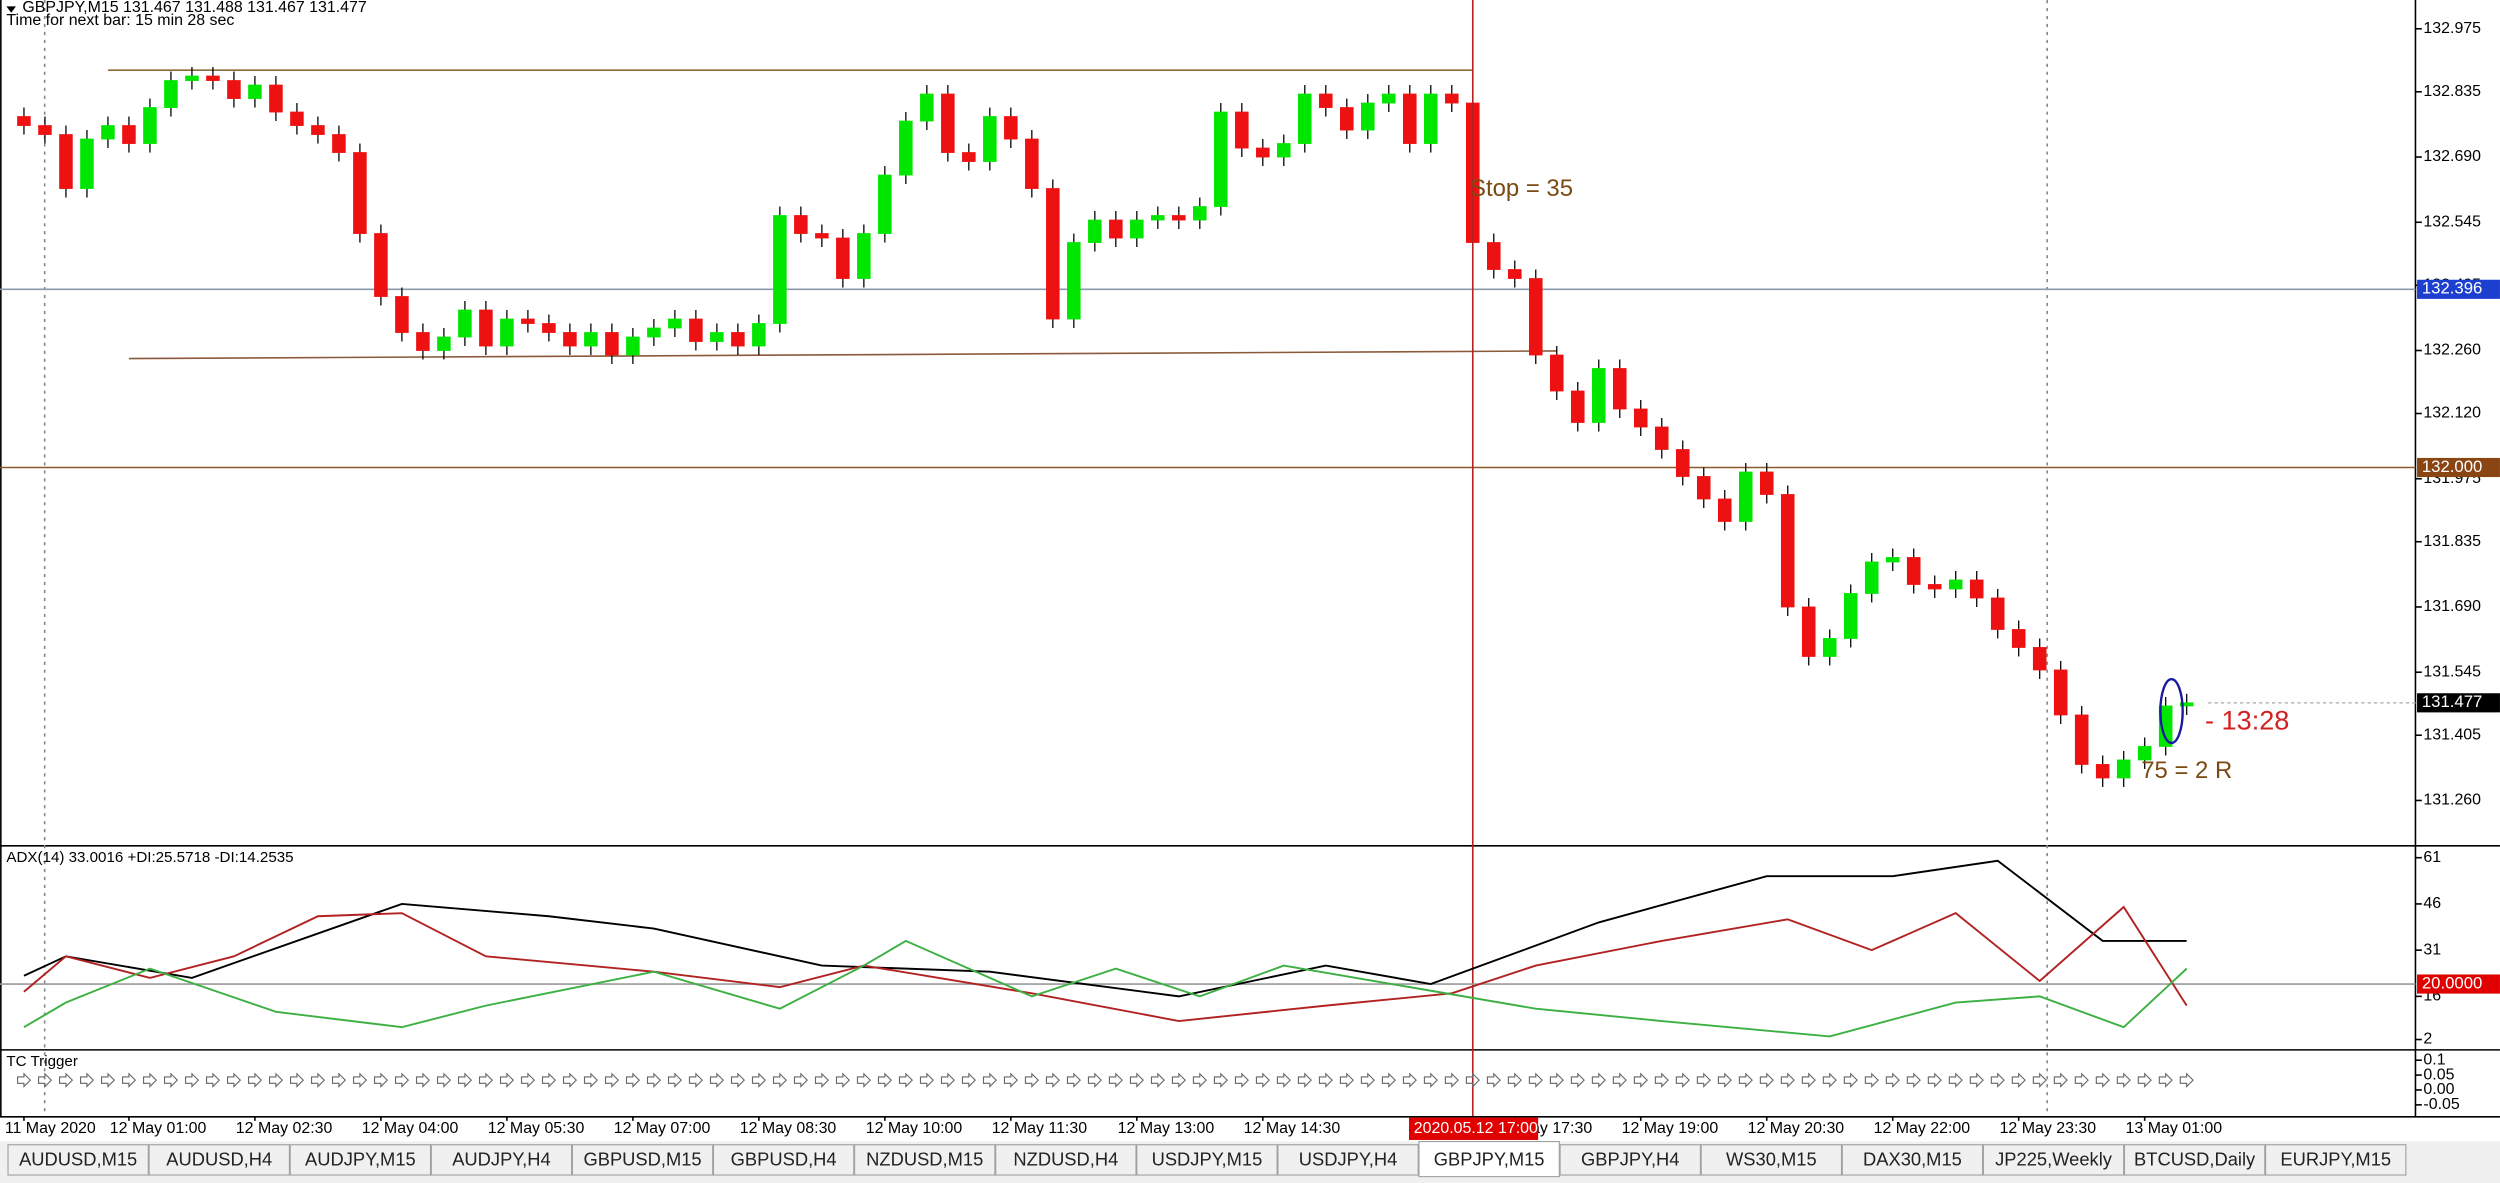 Image resolution: width=2500 pixels, height=1183 pixels. What do you see at coordinates (2452, 466) in the screenshot?
I see `price-label: 132.000` at bounding box center [2452, 466].